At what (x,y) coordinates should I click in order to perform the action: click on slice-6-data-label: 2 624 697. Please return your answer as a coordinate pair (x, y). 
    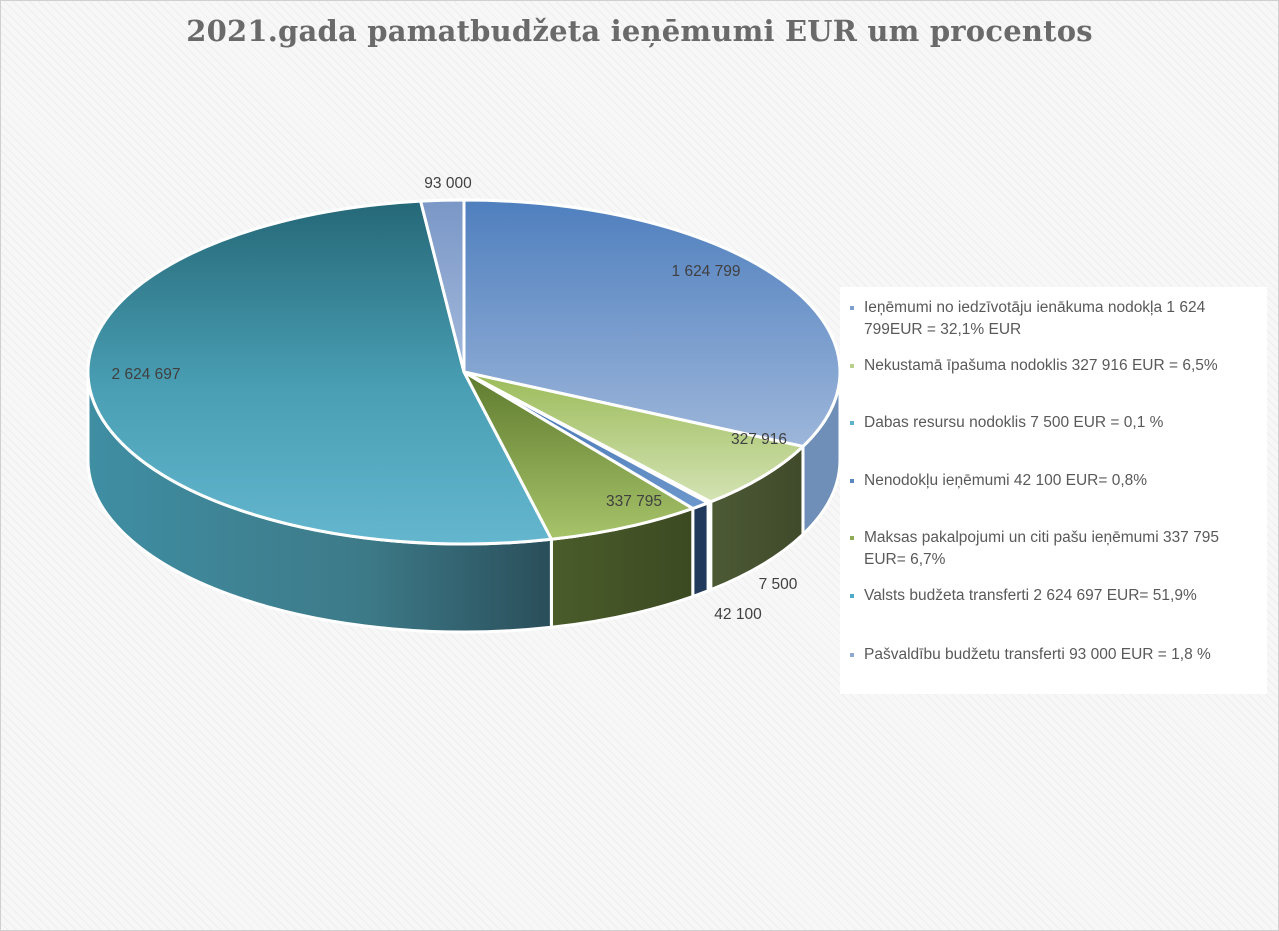
    Looking at the image, I should click on (146, 374).